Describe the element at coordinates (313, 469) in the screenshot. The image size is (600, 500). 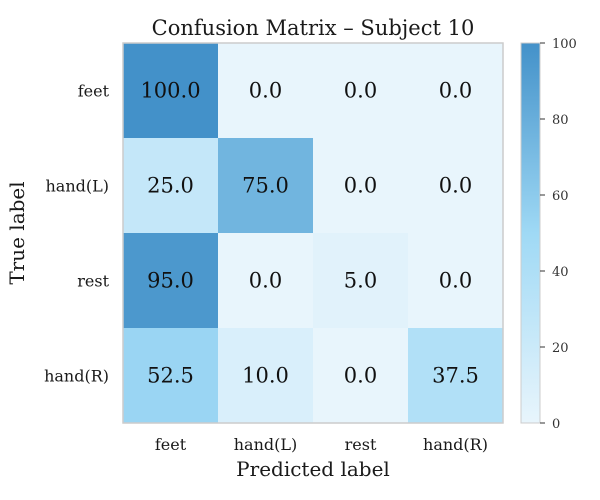
I see `x-axis-label: Predicted label` at that location.